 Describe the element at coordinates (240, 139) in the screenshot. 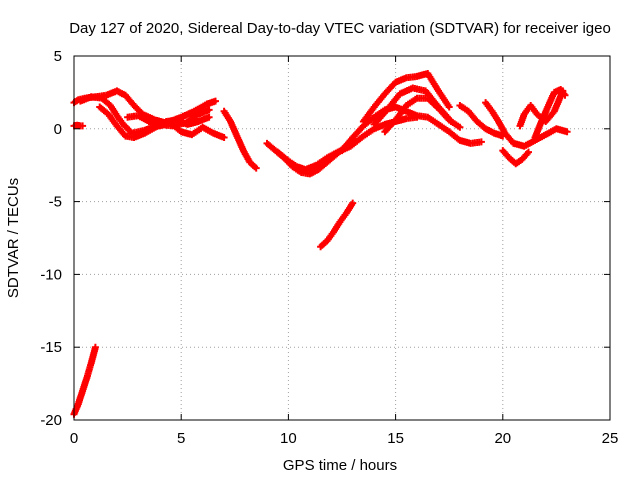

I see `data-series-track-e` at that location.